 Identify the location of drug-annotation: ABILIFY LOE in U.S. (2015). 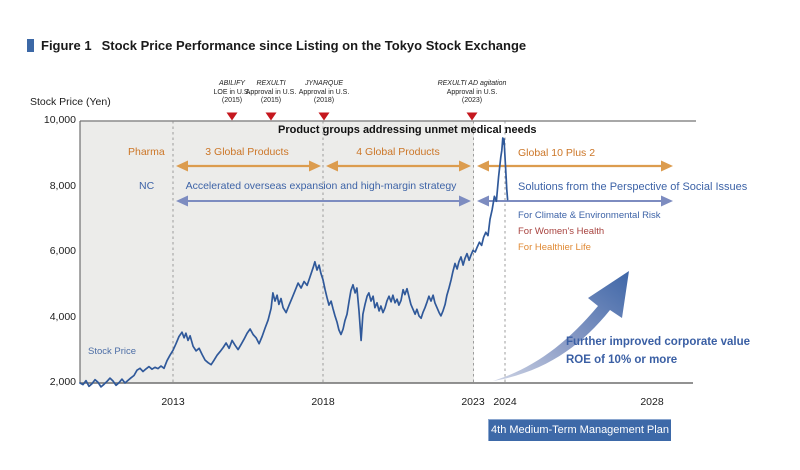
(232, 93).